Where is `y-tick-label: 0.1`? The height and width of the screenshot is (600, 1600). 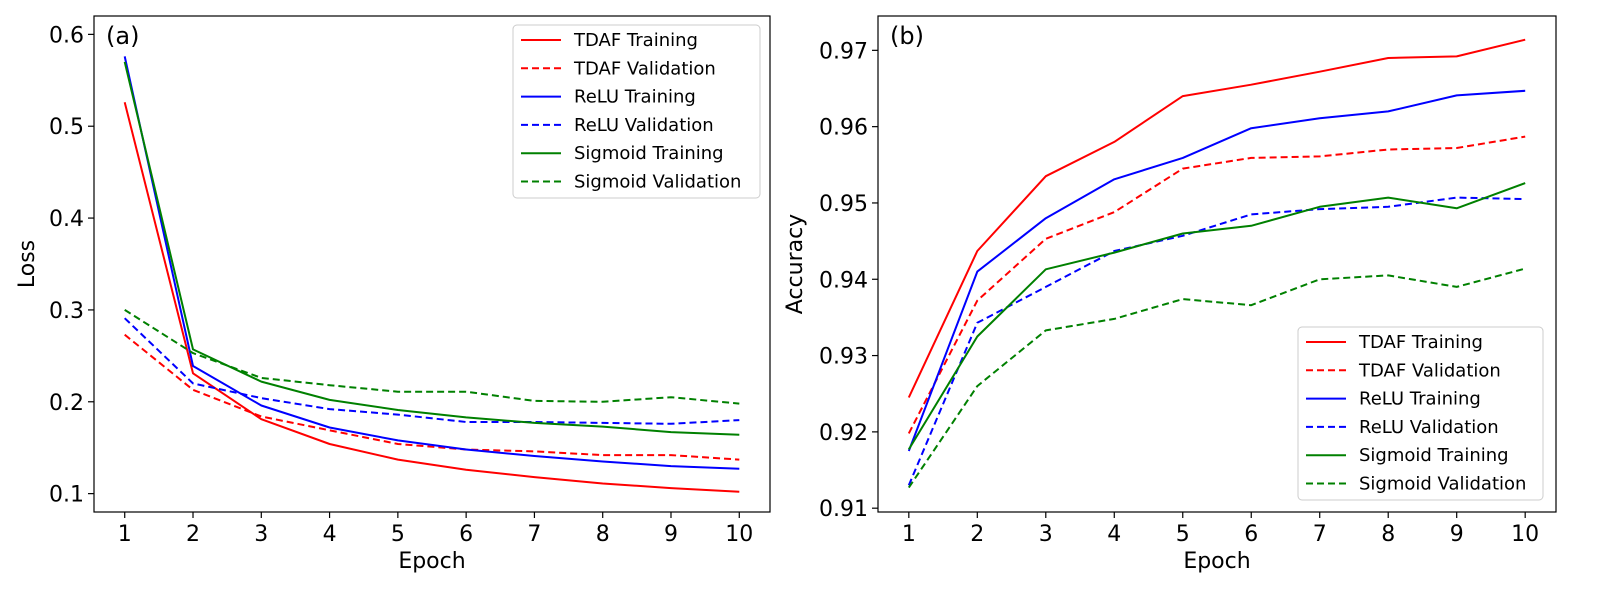
y-tick-label: 0.1 is located at coordinates (66, 495).